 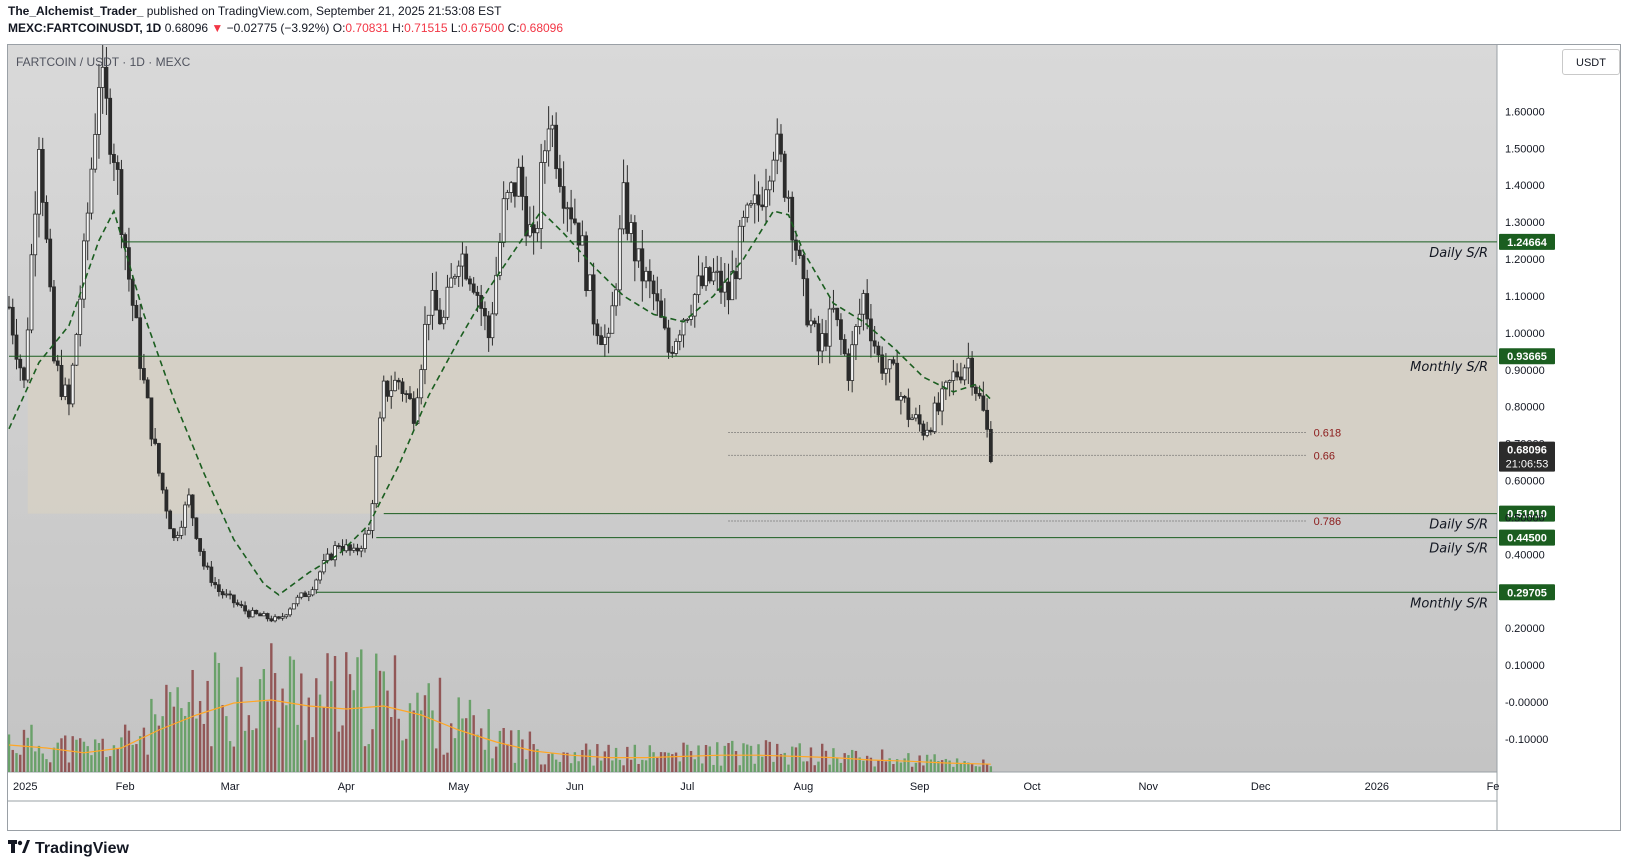 I want to click on price-change: −0.02775 (−3.92%), so click(x=278, y=28).